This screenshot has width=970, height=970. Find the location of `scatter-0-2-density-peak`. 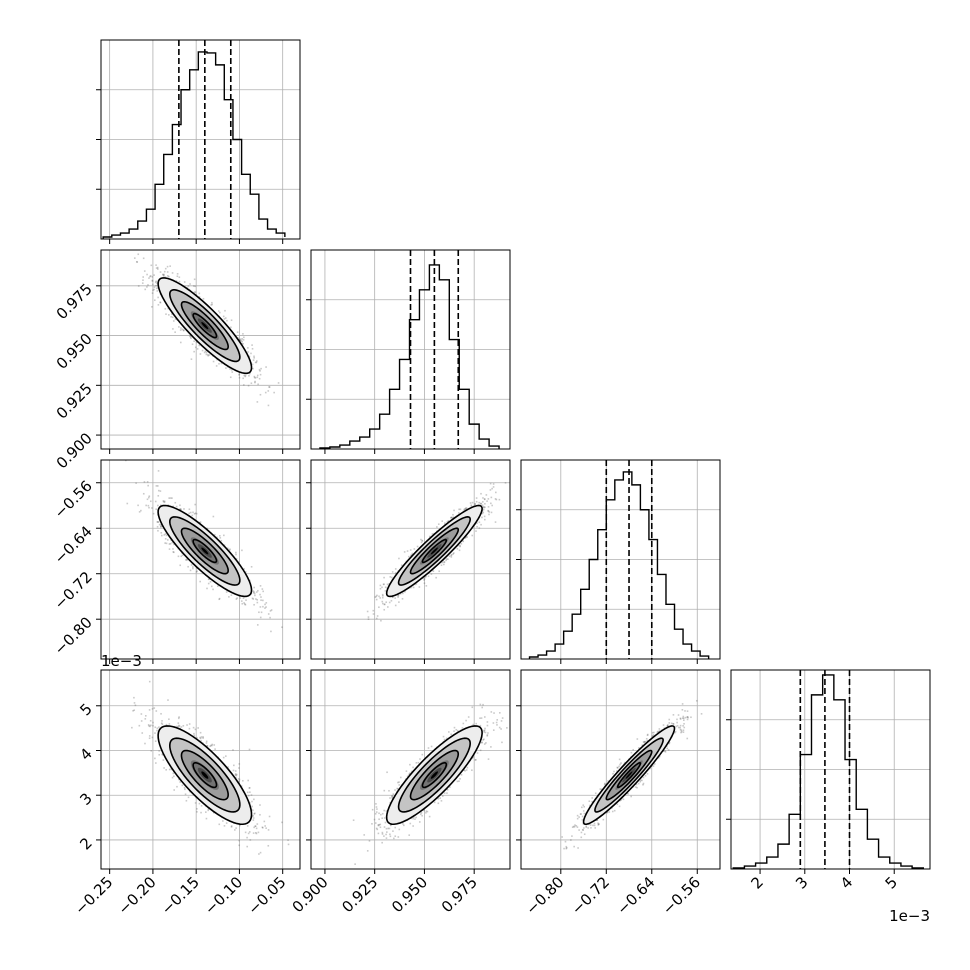

scatter-0-2-density-peak is located at coordinates (205, 551).